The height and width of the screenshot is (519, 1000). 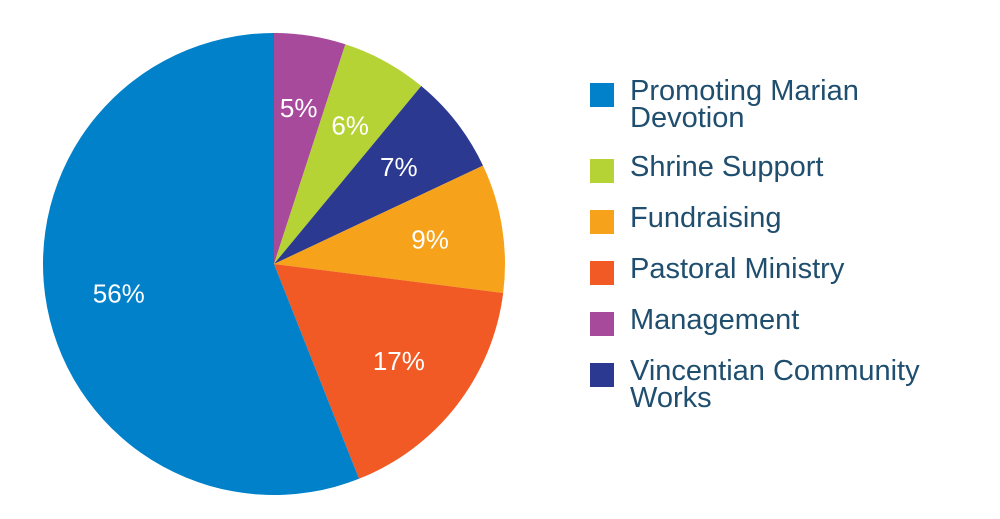 What do you see at coordinates (744, 104) in the screenshot?
I see `legend-label: Promoting Marian Devotion` at bounding box center [744, 104].